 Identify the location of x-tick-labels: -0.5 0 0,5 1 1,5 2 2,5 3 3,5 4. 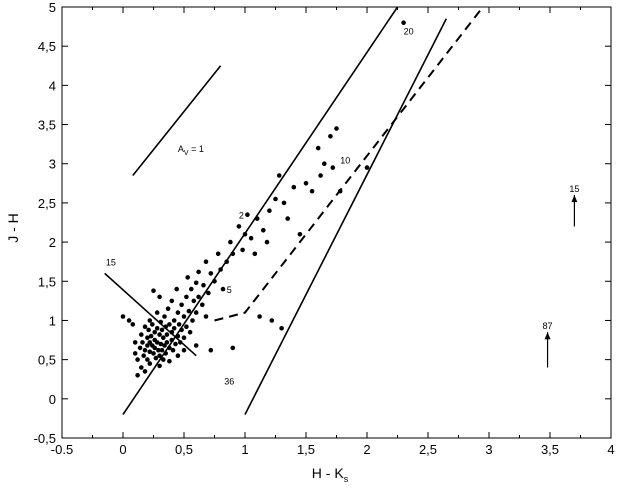
(333, 449).